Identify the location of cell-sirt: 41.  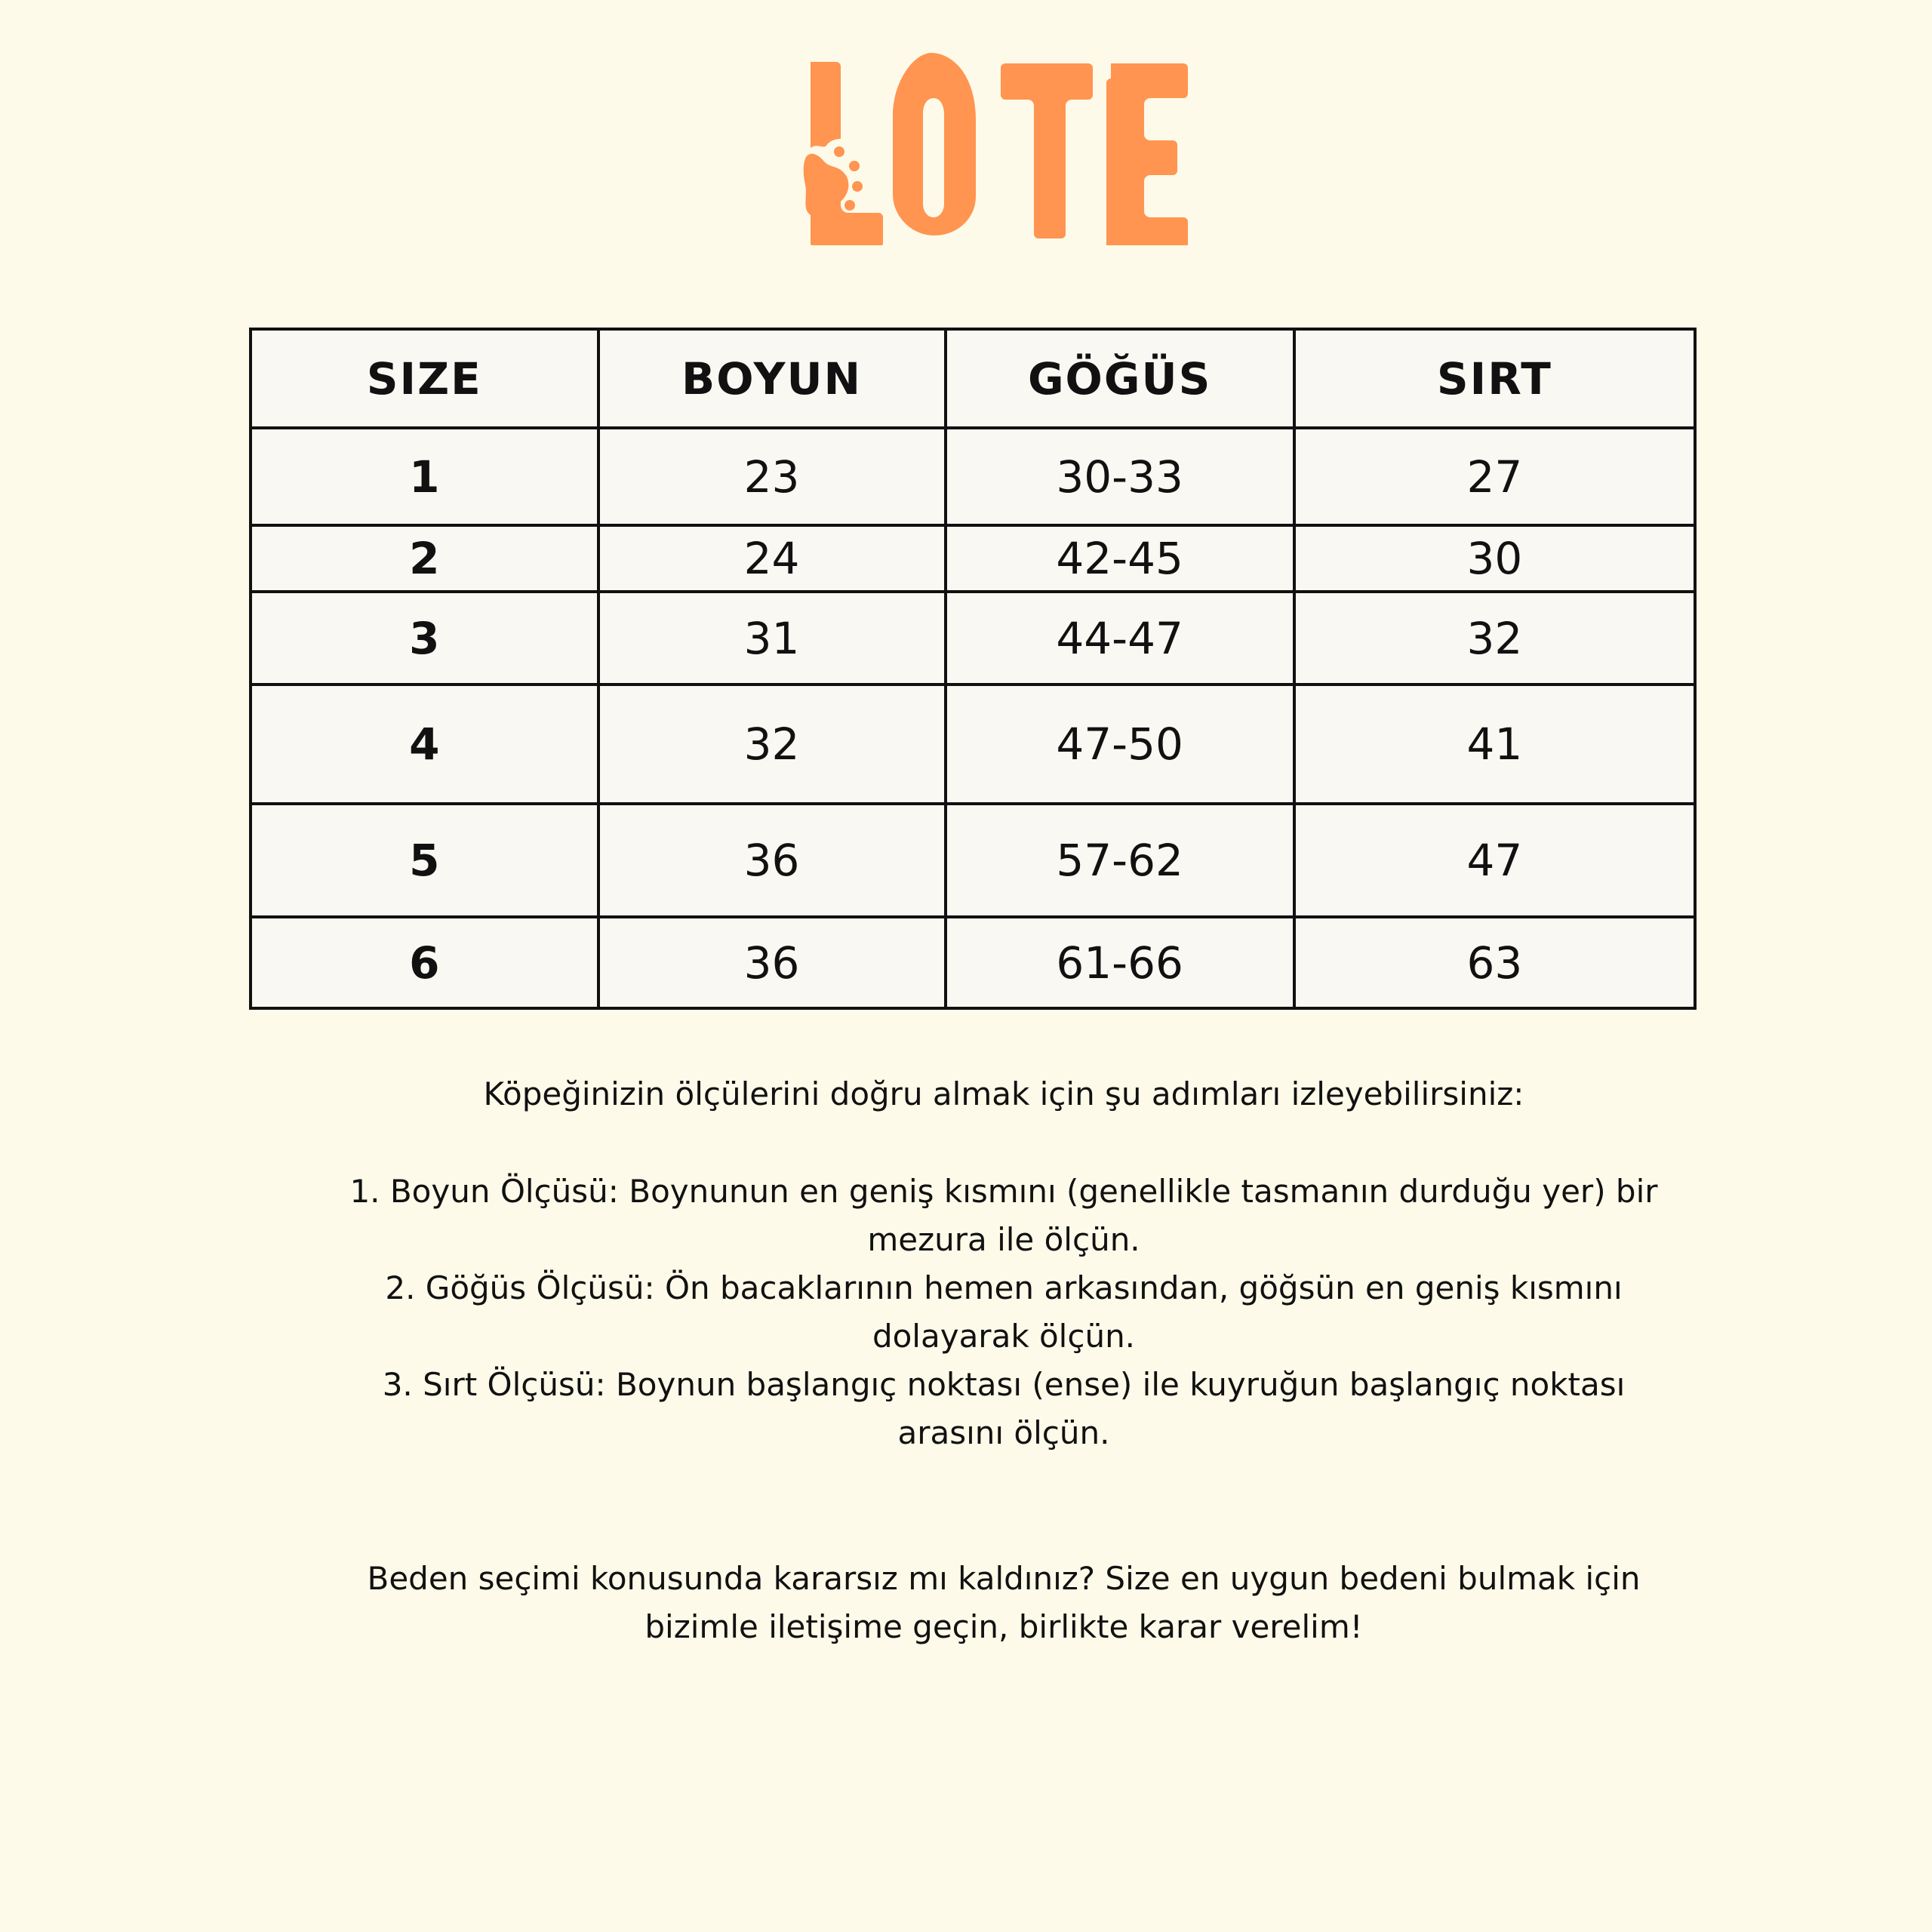
(1494, 744).